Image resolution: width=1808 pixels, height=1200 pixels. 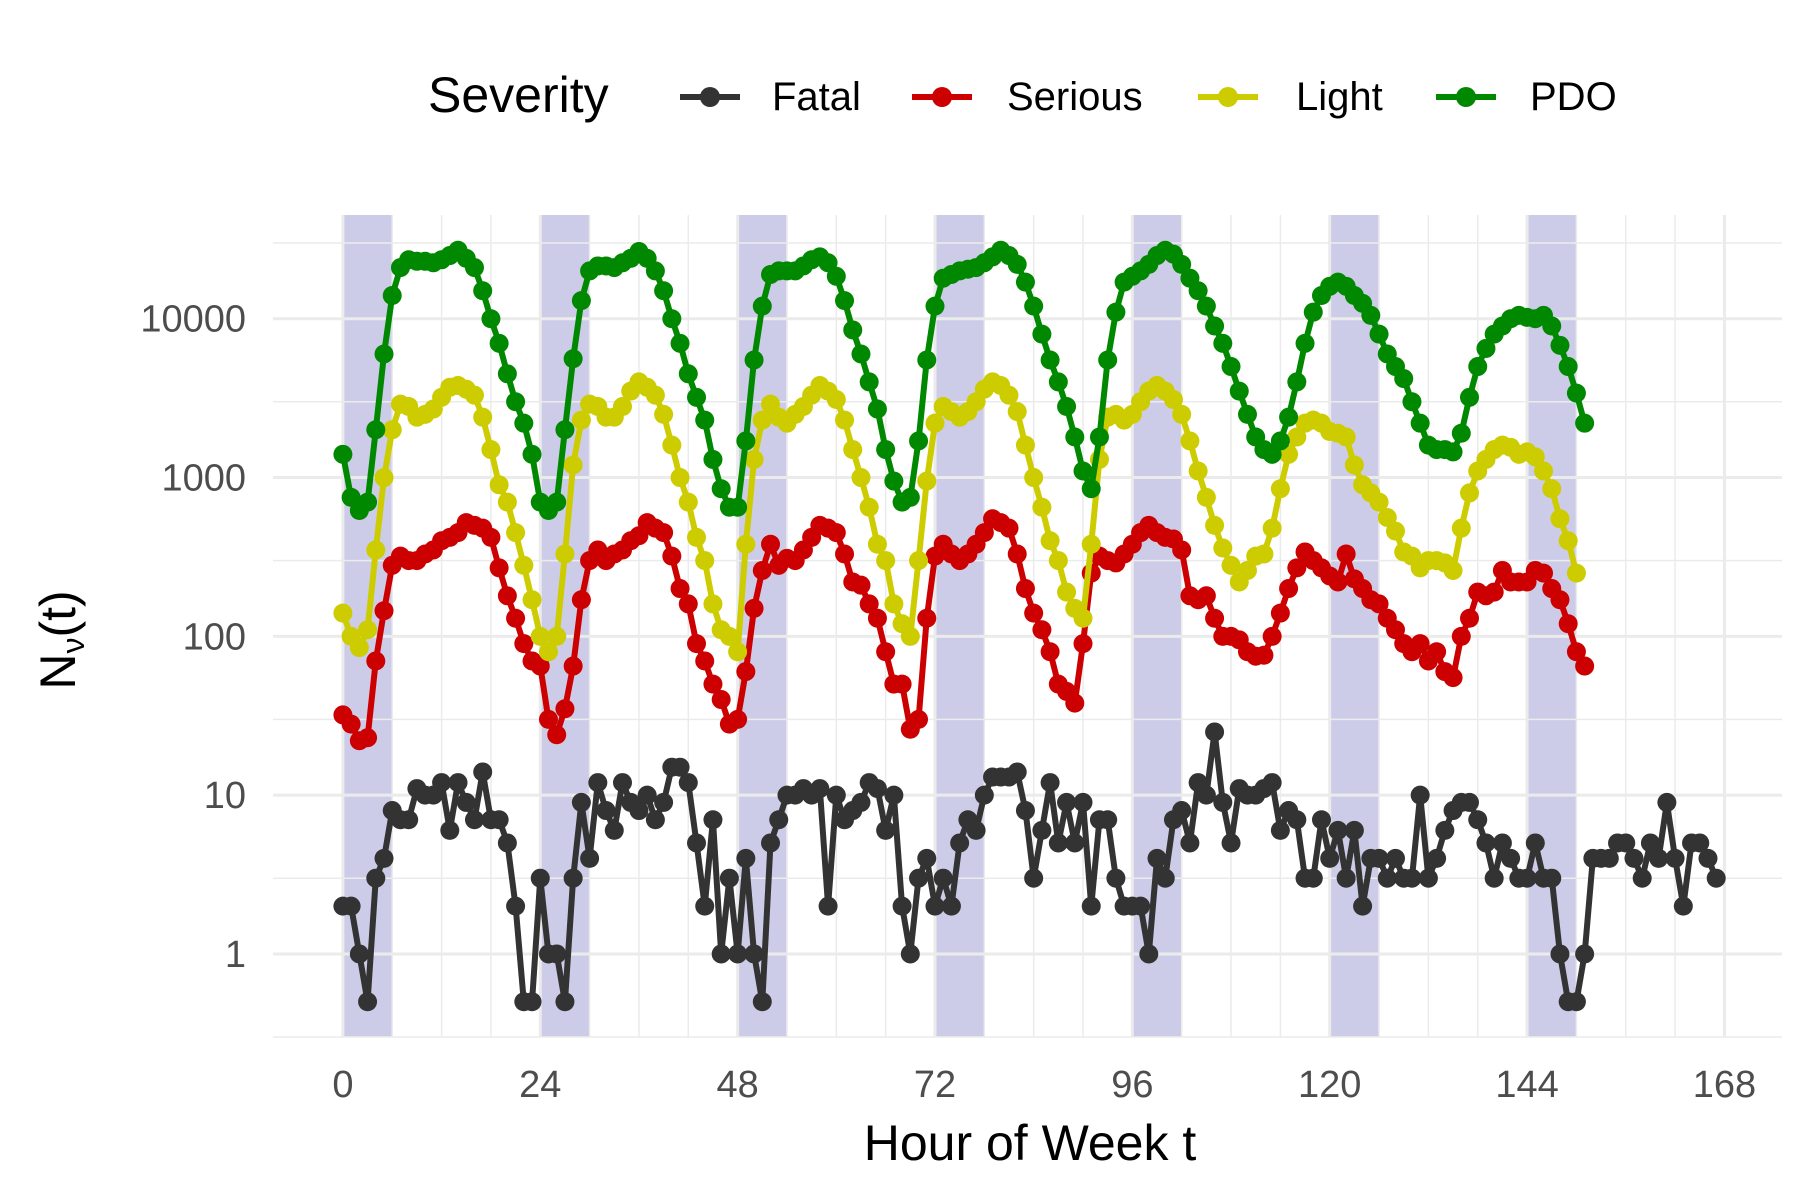 What do you see at coordinates (737, 1085) in the screenshot?
I see `x-tick-label: 48` at bounding box center [737, 1085].